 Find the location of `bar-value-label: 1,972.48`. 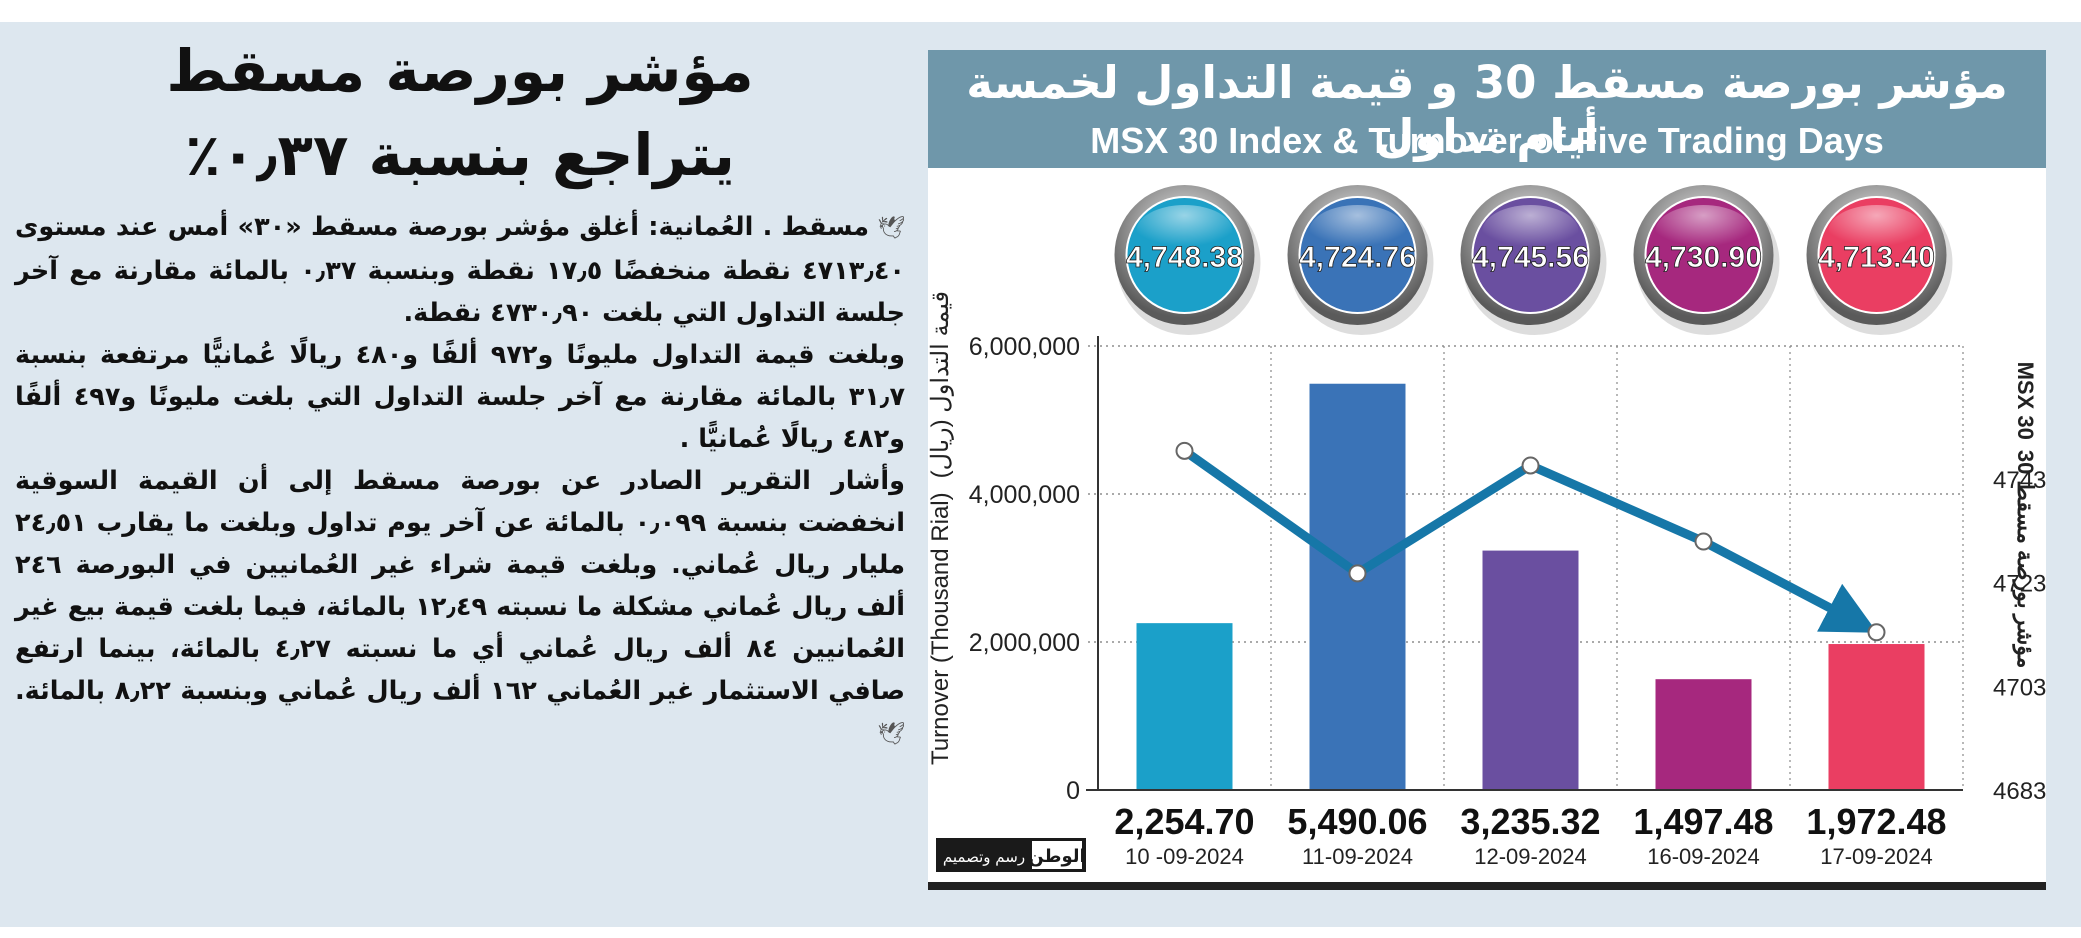

bar-value-label: 1,972.48 is located at coordinates (1876, 821).